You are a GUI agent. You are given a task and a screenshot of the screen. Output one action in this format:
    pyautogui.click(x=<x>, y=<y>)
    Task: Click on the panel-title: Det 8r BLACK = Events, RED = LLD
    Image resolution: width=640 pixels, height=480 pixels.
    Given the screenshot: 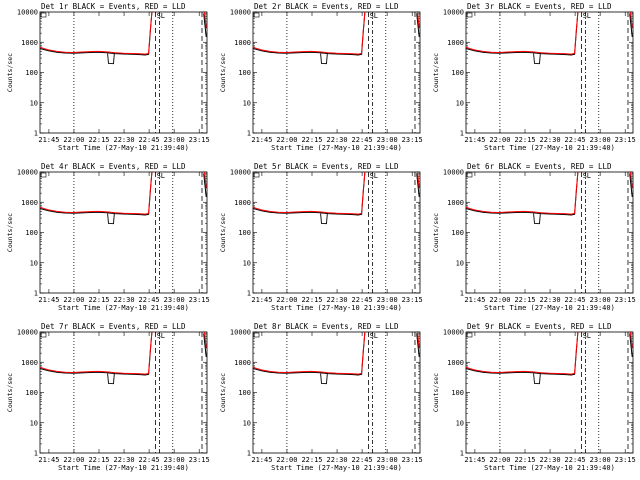 What is the action you would take?
    pyautogui.click(x=326, y=326)
    